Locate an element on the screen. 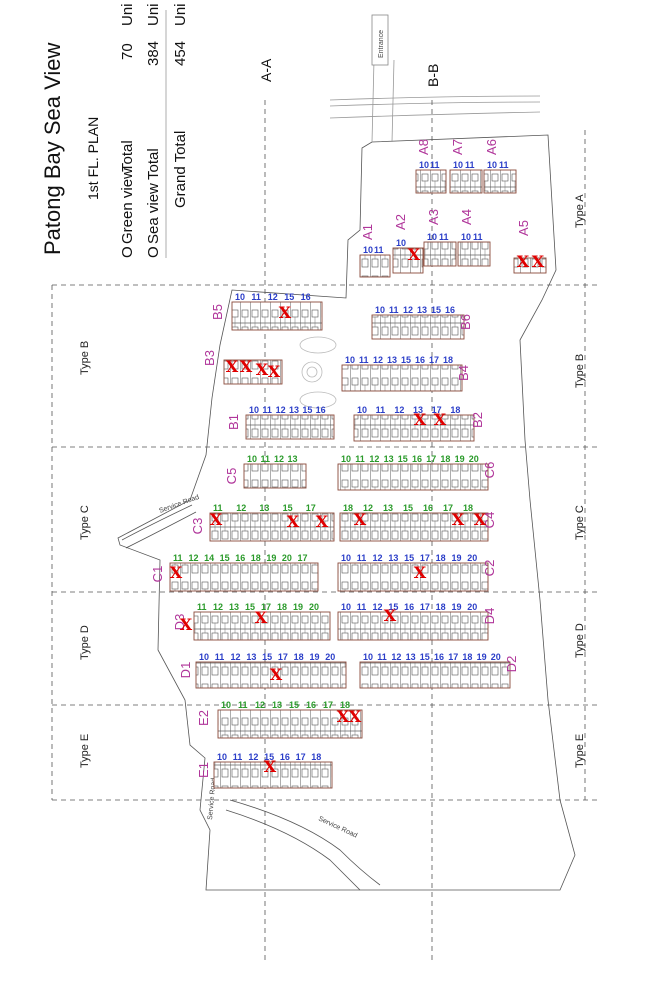 This screenshot has height=1000, width=650. legend-value-green: 70 is located at coordinates (127, 51).